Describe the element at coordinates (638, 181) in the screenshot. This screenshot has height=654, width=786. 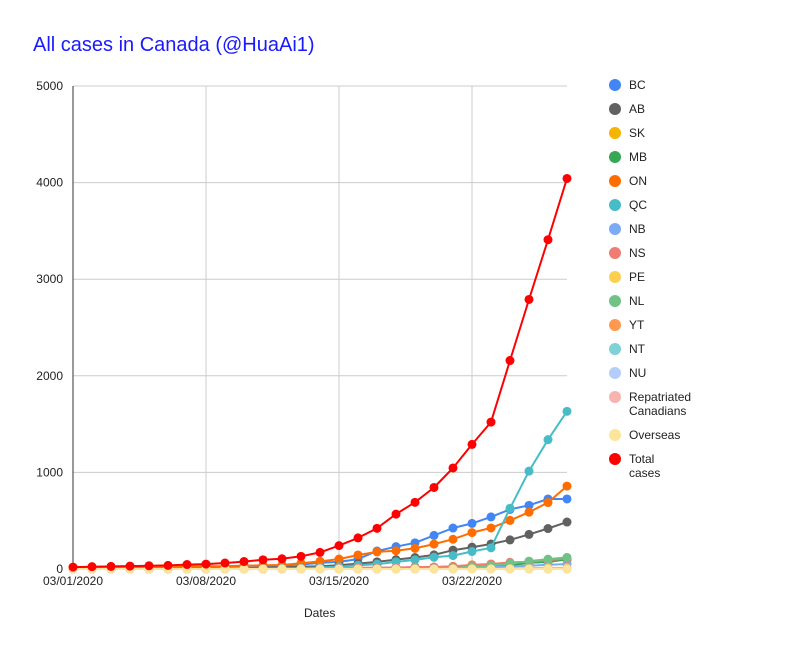
I see `legend-label: ON` at that location.